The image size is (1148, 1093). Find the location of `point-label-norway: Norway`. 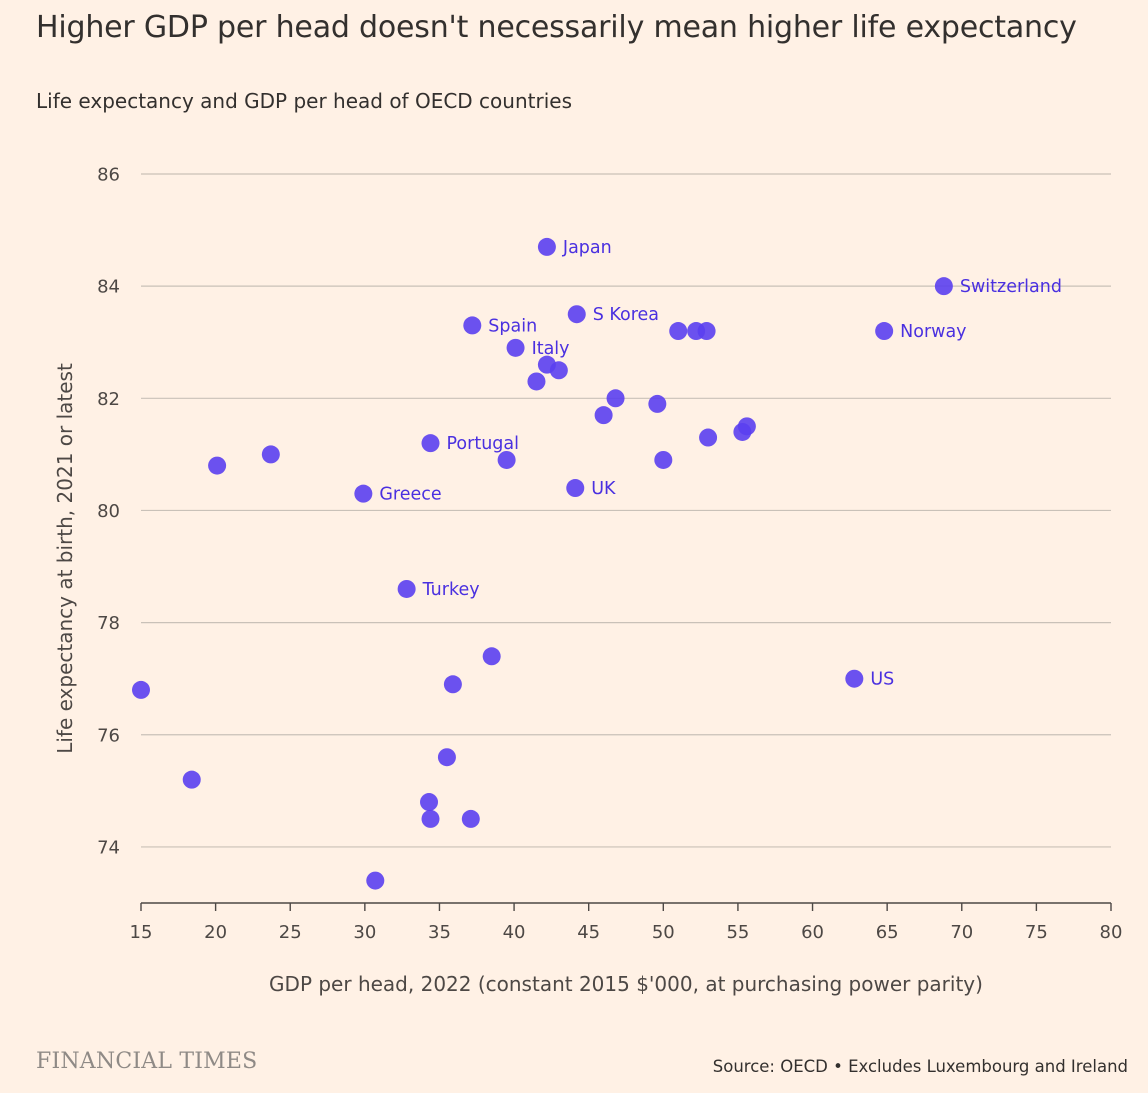

point-label-norway: Norway is located at coordinates (933, 332).